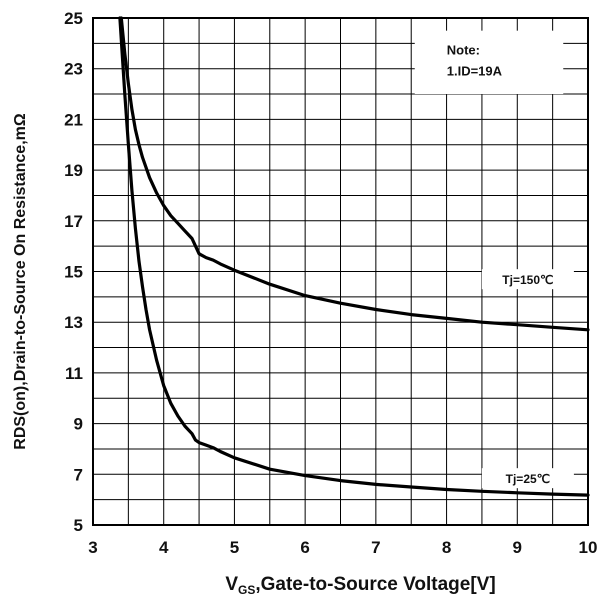 The image size is (600, 603). What do you see at coordinates (74, 373) in the screenshot?
I see `y-tick-label: 11` at bounding box center [74, 373].